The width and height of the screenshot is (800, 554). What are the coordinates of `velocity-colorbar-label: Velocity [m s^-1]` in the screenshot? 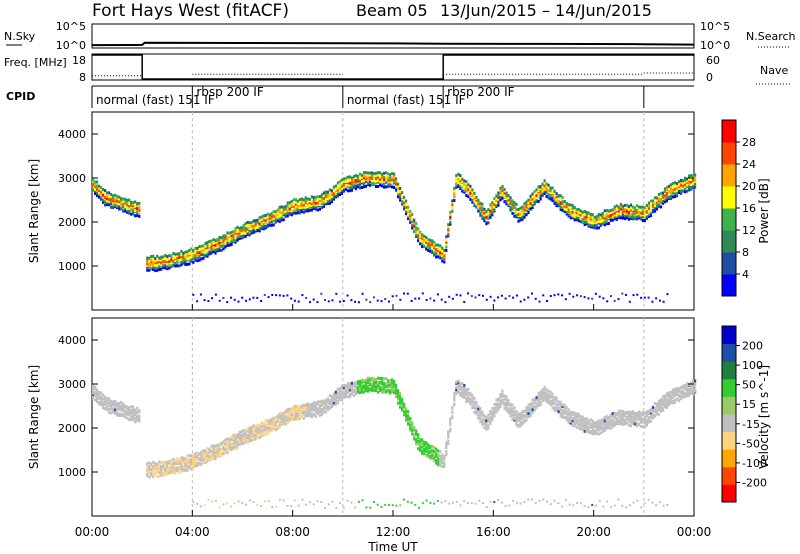 It's located at (764, 417).